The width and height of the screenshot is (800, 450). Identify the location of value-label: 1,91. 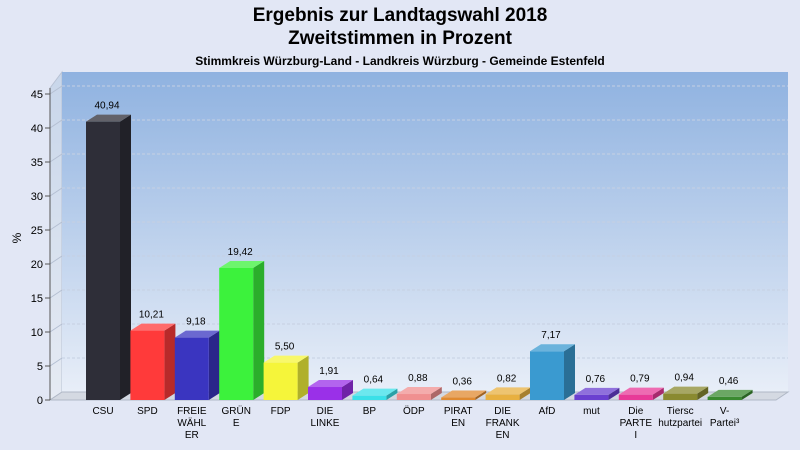
(329, 371).